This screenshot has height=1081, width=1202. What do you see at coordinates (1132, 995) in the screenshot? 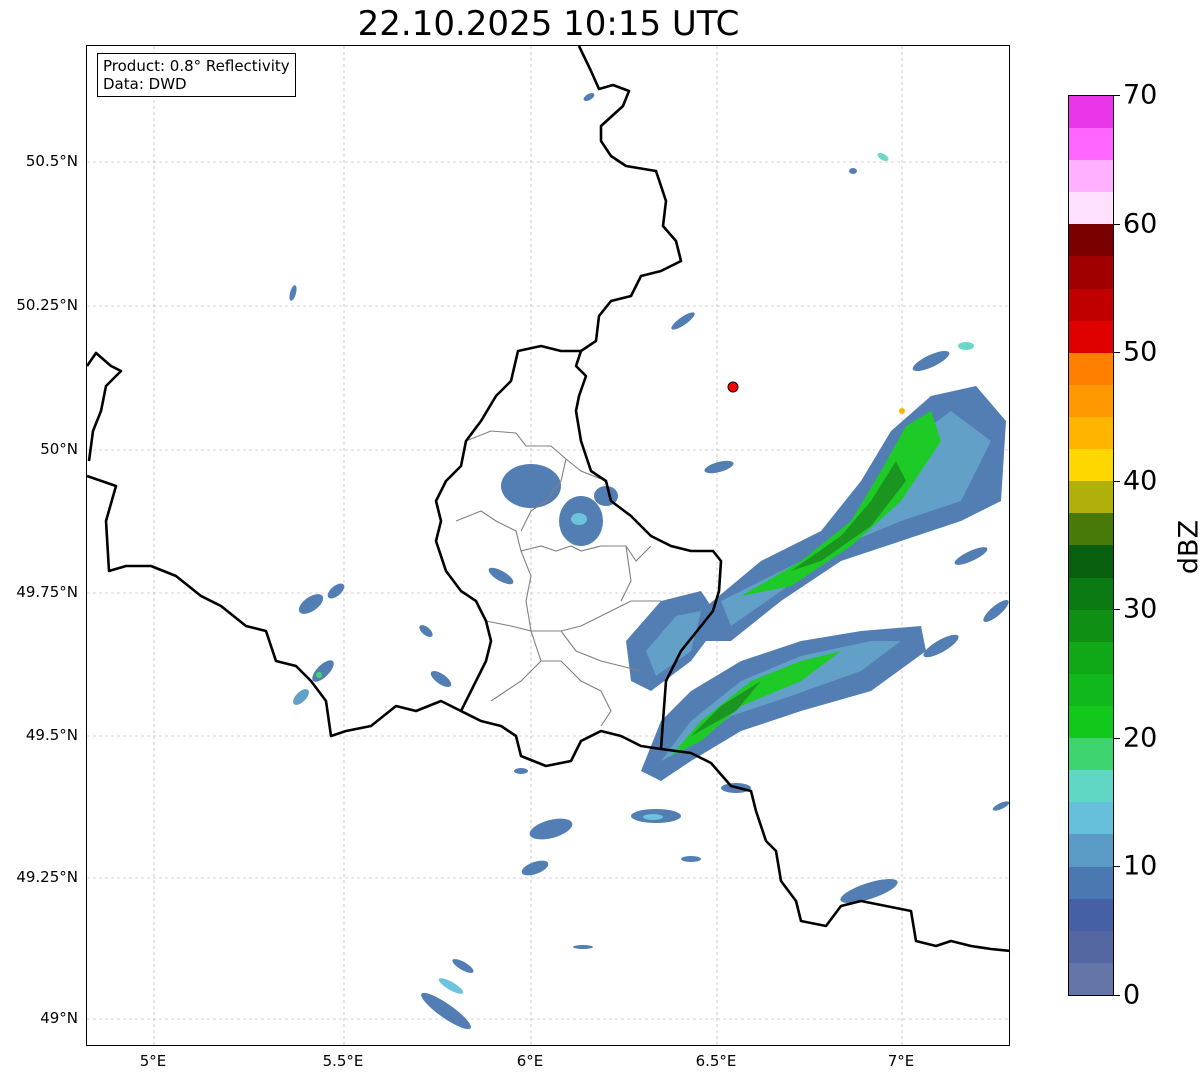
I see `colorbar-tick-label: 0` at bounding box center [1132, 995].